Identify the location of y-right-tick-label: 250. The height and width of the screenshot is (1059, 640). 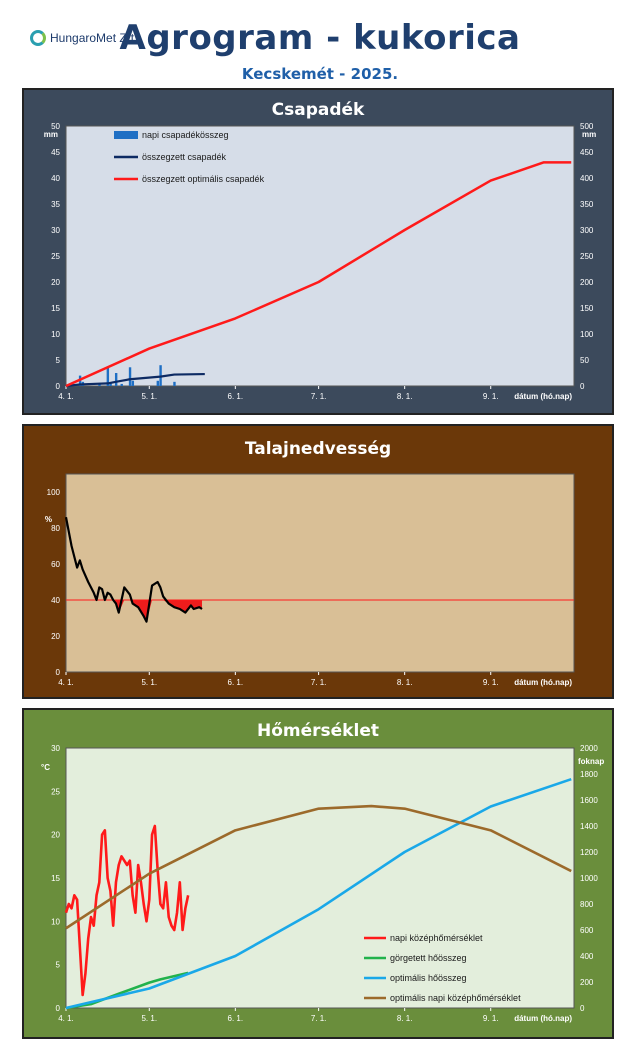
(587, 256).